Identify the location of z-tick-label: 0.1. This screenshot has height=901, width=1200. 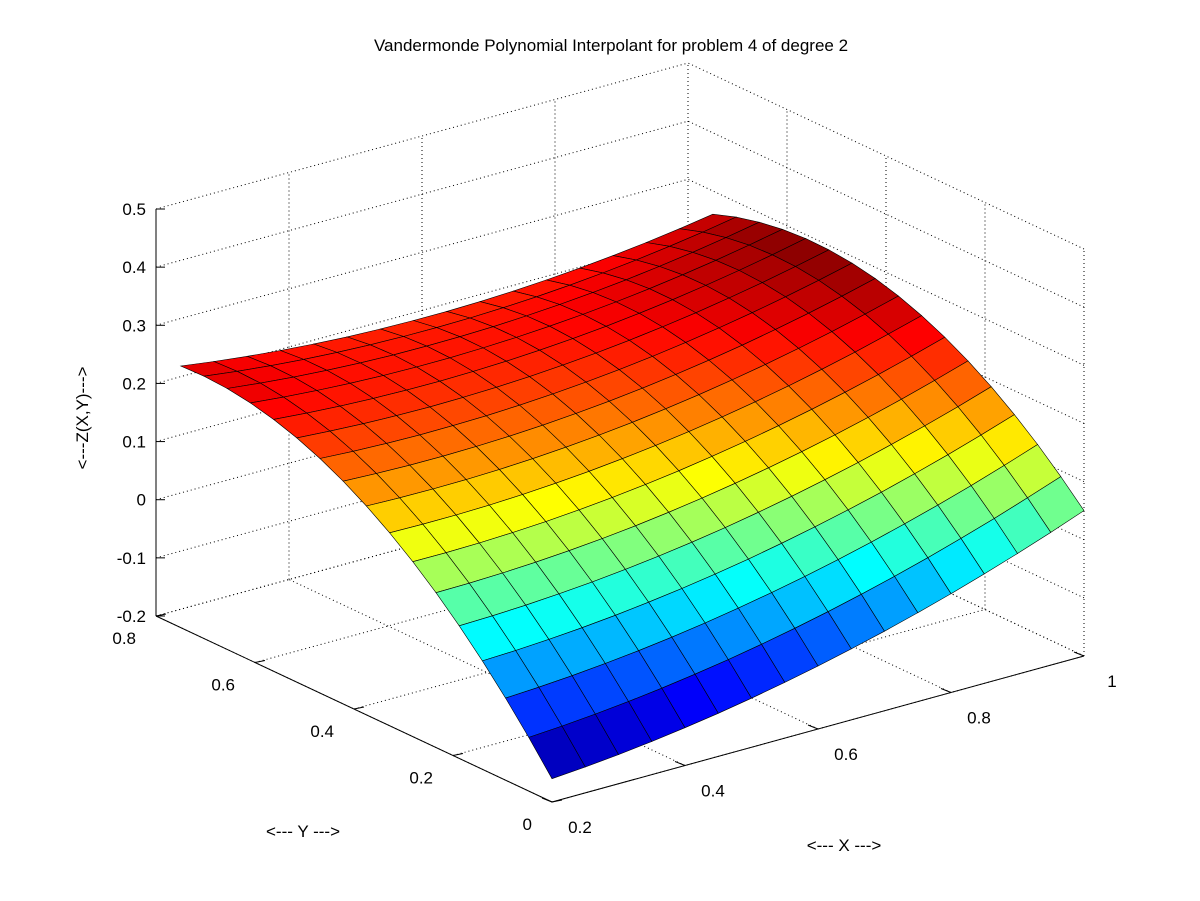
(134, 442).